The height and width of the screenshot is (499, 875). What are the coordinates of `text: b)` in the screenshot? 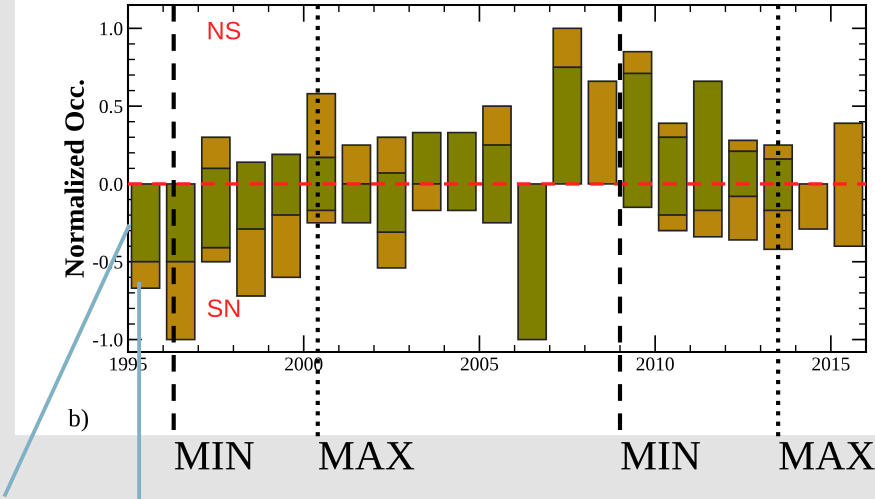 It's located at (78, 420).